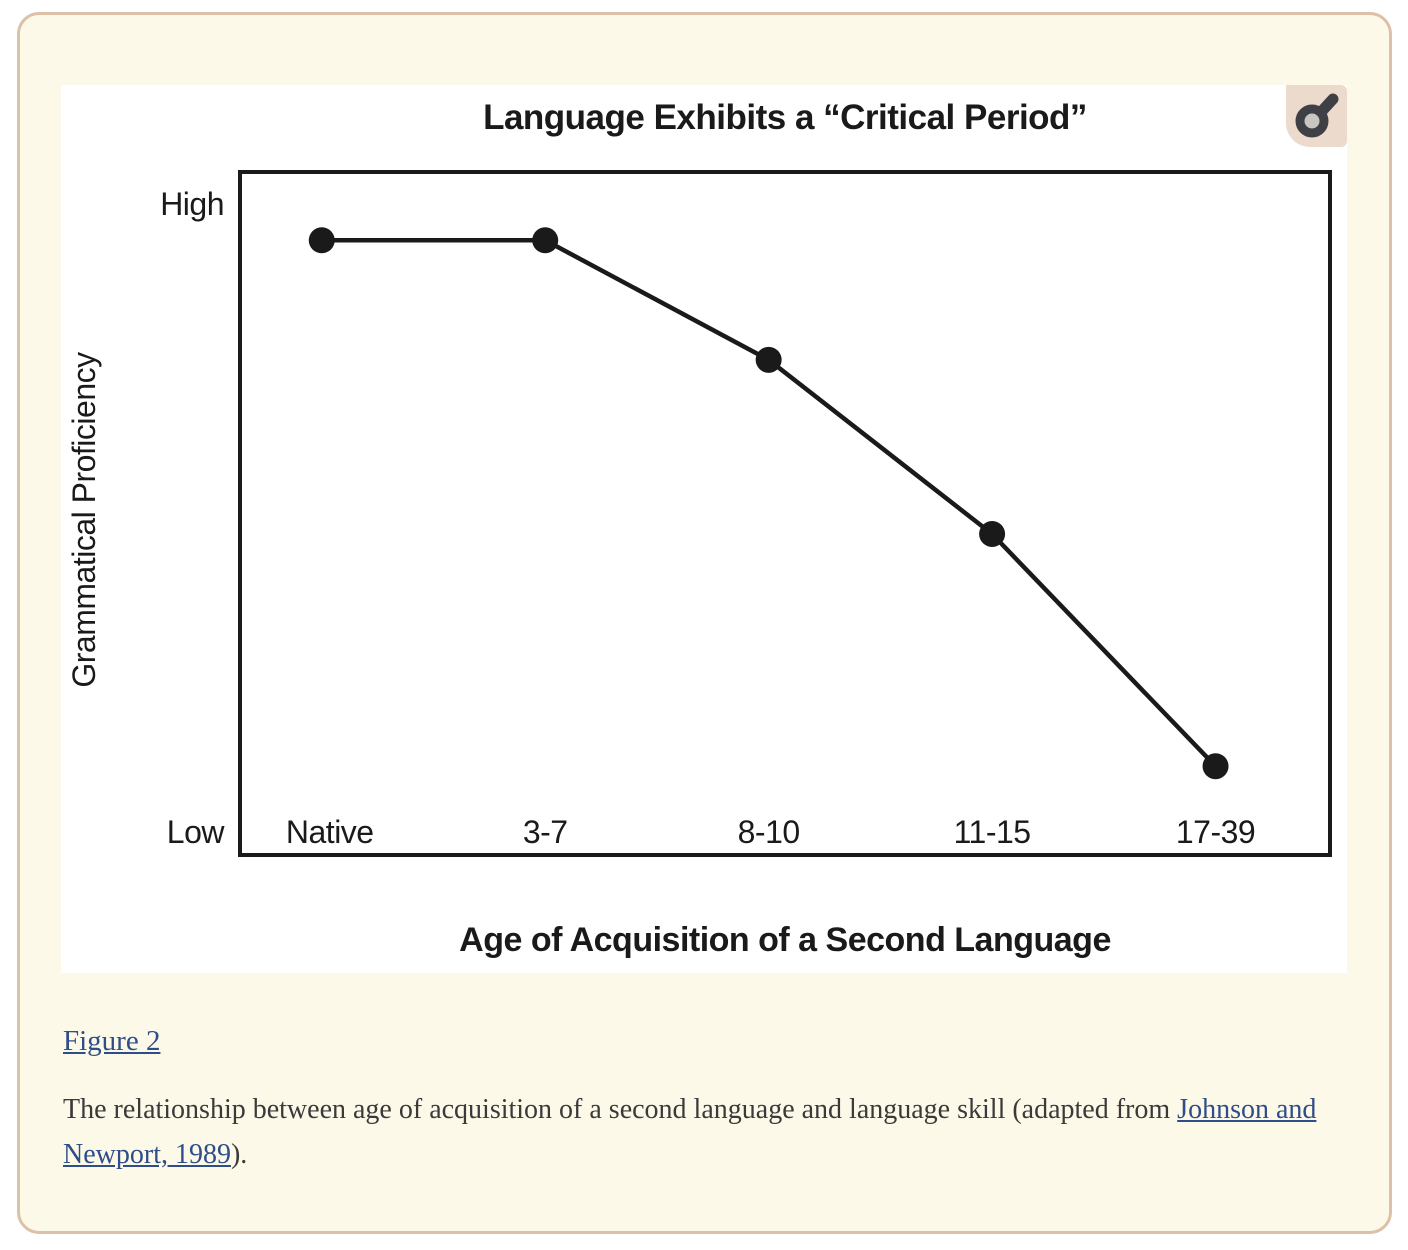 This screenshot has height=1250, width=1408. I want to click on magnifier-icon, so click(1317, 115).